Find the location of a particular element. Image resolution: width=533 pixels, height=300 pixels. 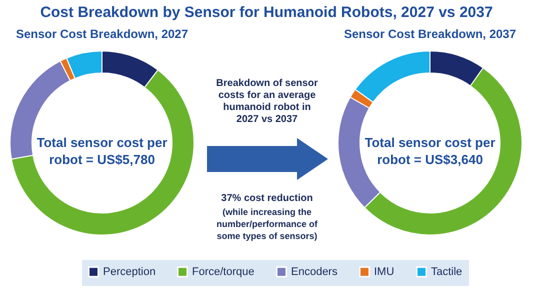

legend-label: Tactile is located at coordinates (446, 272).